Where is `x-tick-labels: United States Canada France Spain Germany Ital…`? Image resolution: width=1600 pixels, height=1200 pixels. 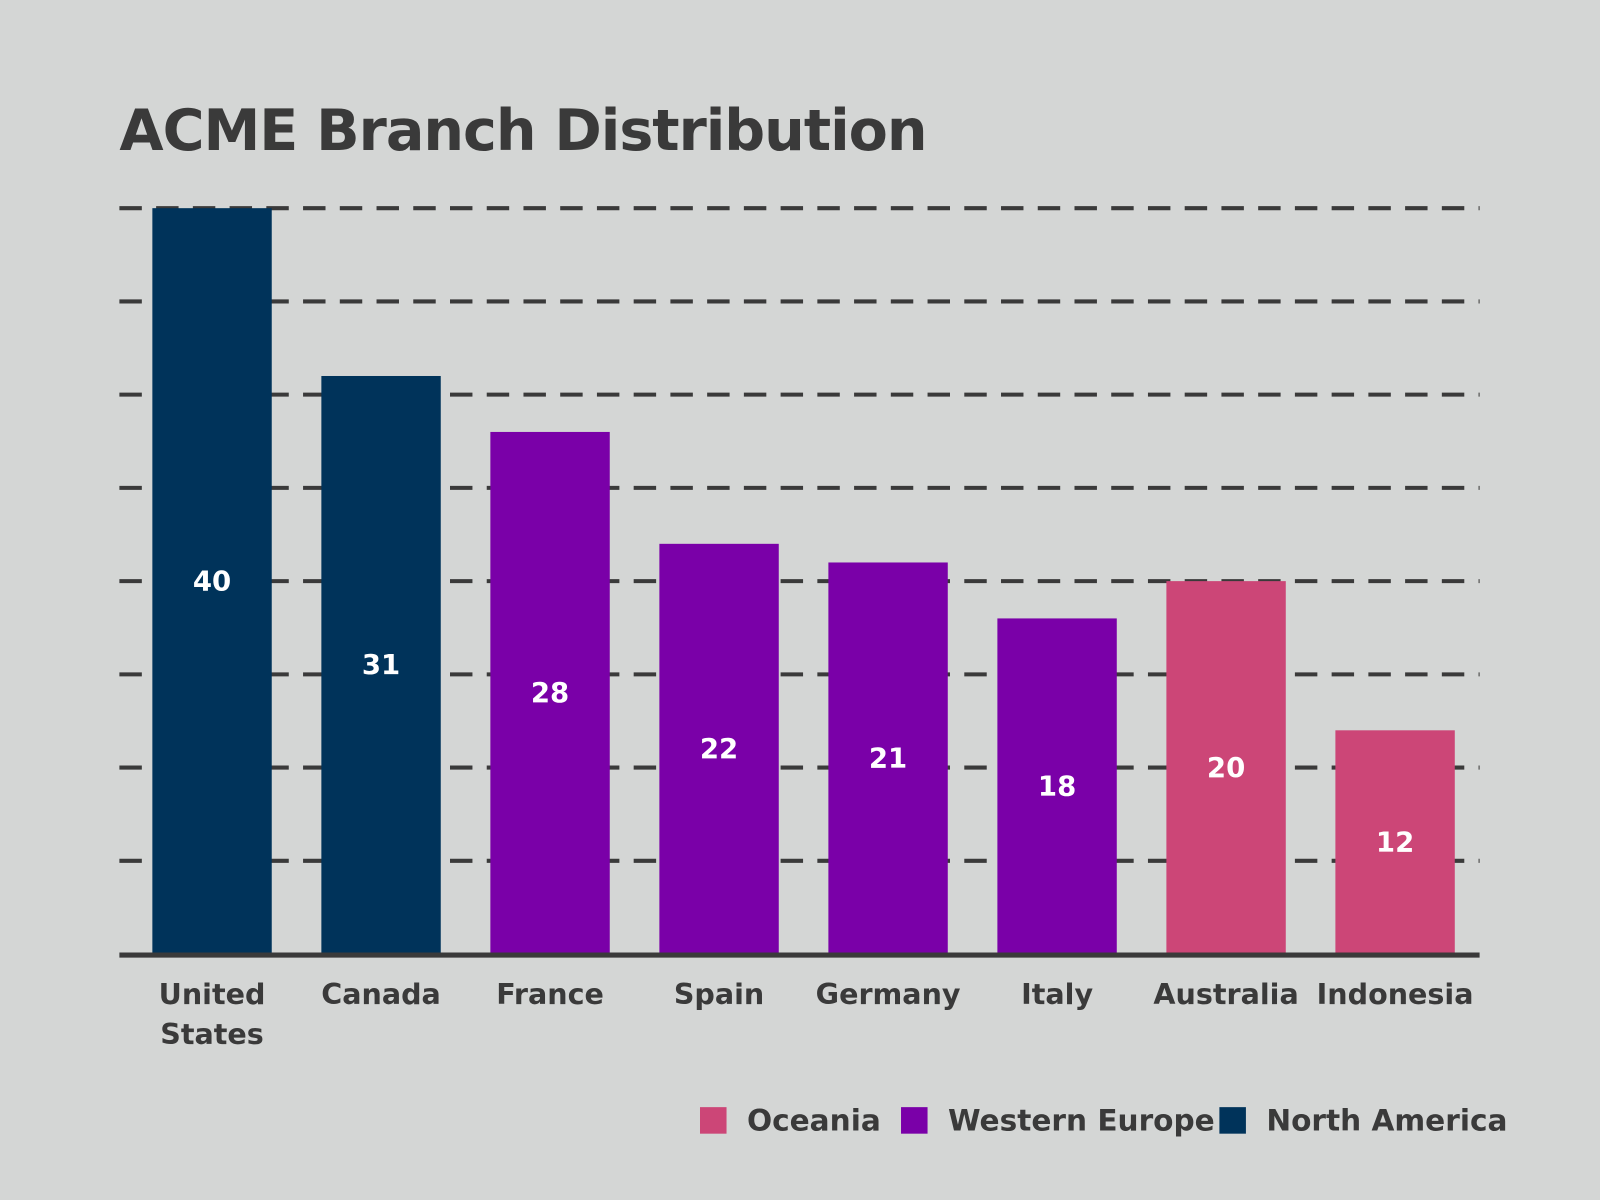
x-tick-labels: United States Canada France Spain Germany Ital… is located at coordinates (816, 1014).